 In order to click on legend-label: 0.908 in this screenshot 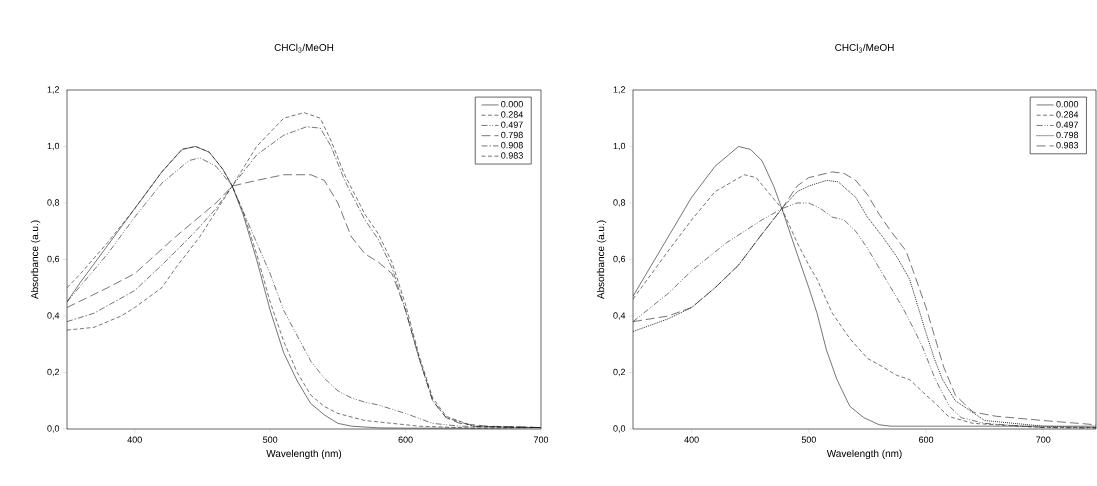, I will do `click(512, 145)`.